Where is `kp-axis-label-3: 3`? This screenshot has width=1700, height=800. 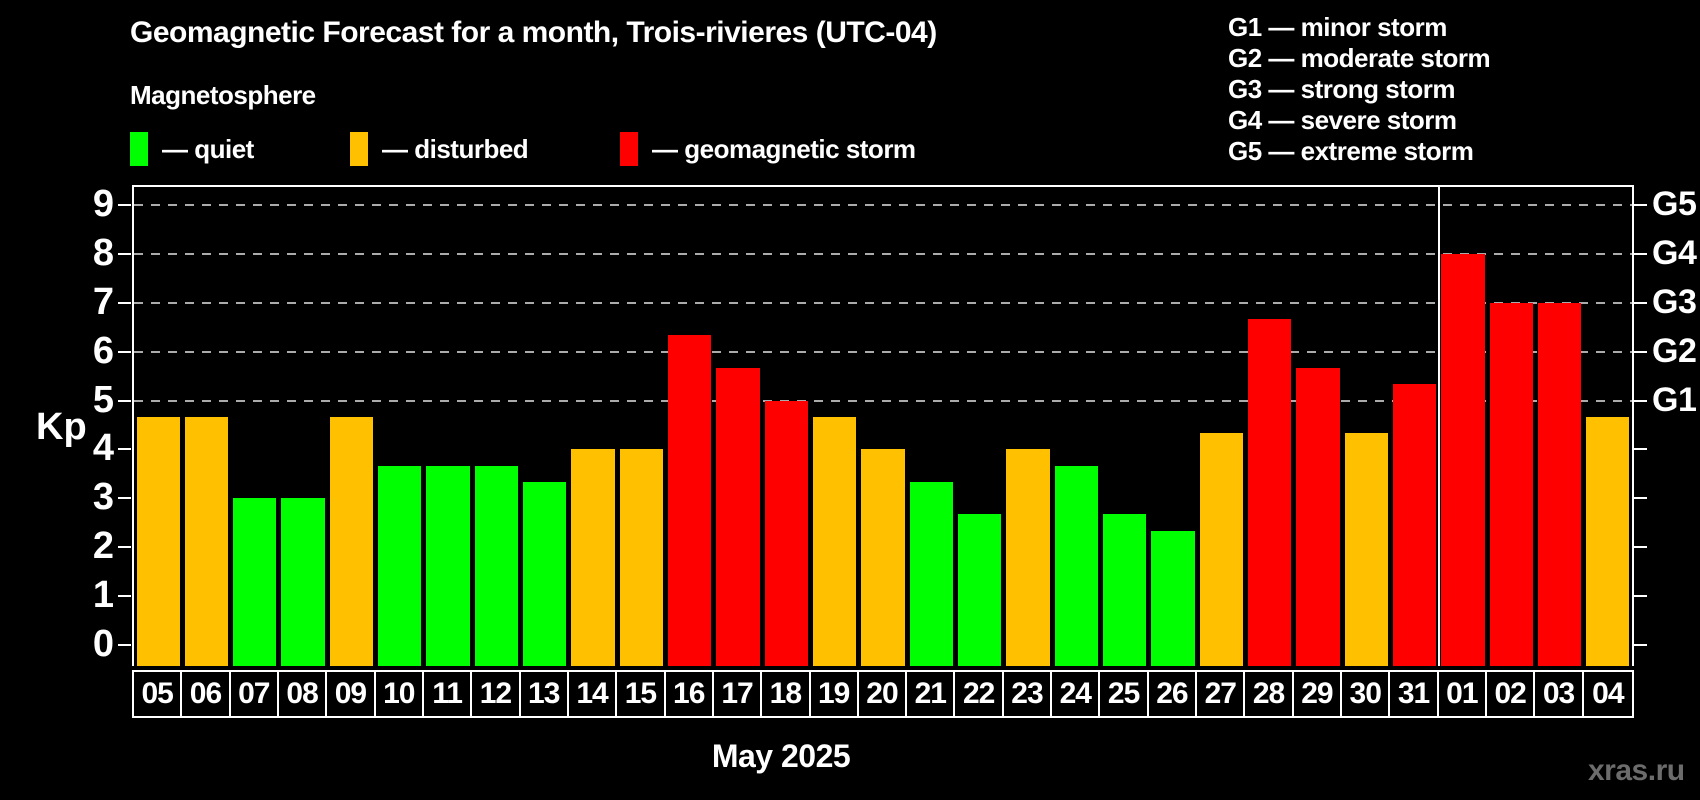 kp-axis-label-3: 3 is located at coordinates (103, 497).